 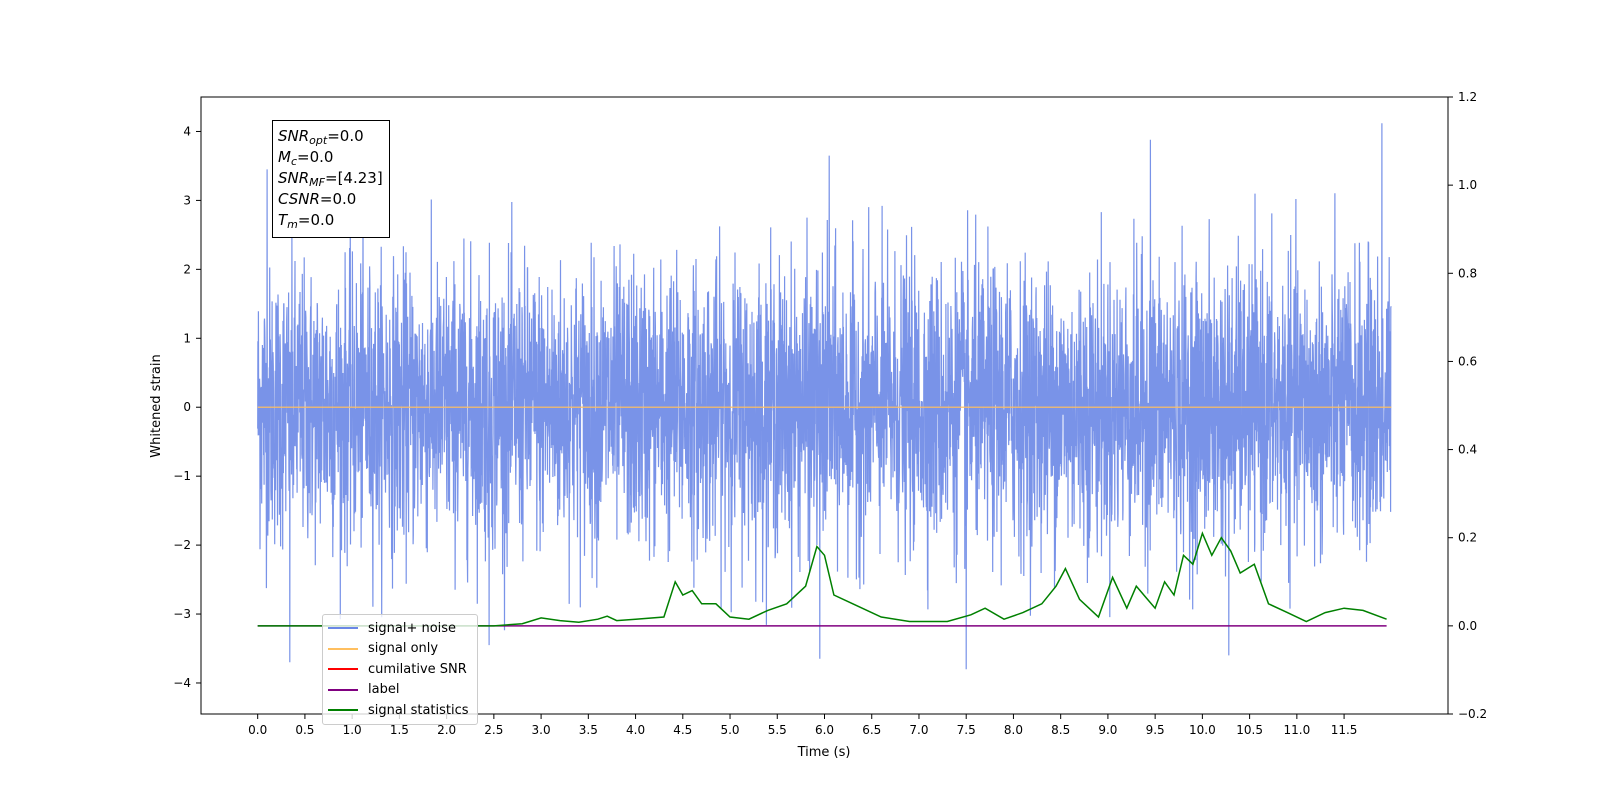 I want to click on y-tick-label: −4, so click(x=182, y=683).